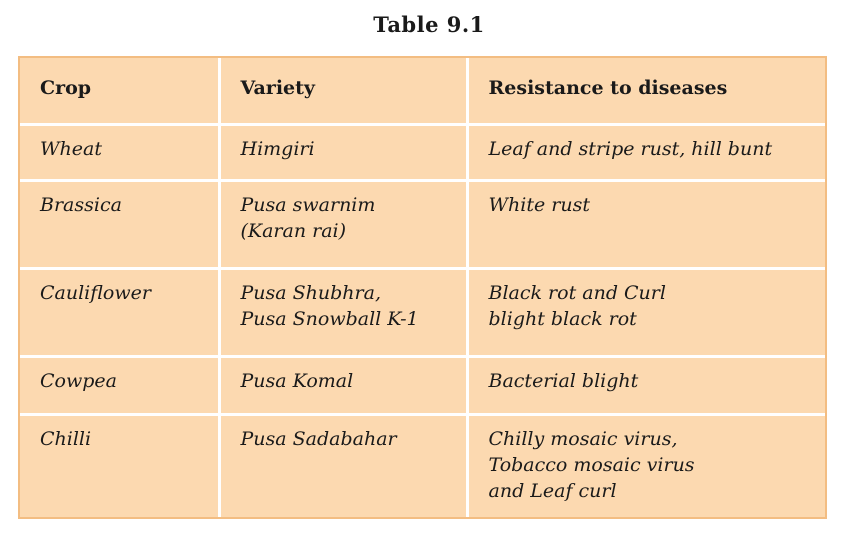 Image resolution: width=858 pixels, height=547 pixels. What do you see at coordinates (293, 230) in the screenshot?
I see `cell-variety-line: (Karan rai)` at bounding box center [293, 230].